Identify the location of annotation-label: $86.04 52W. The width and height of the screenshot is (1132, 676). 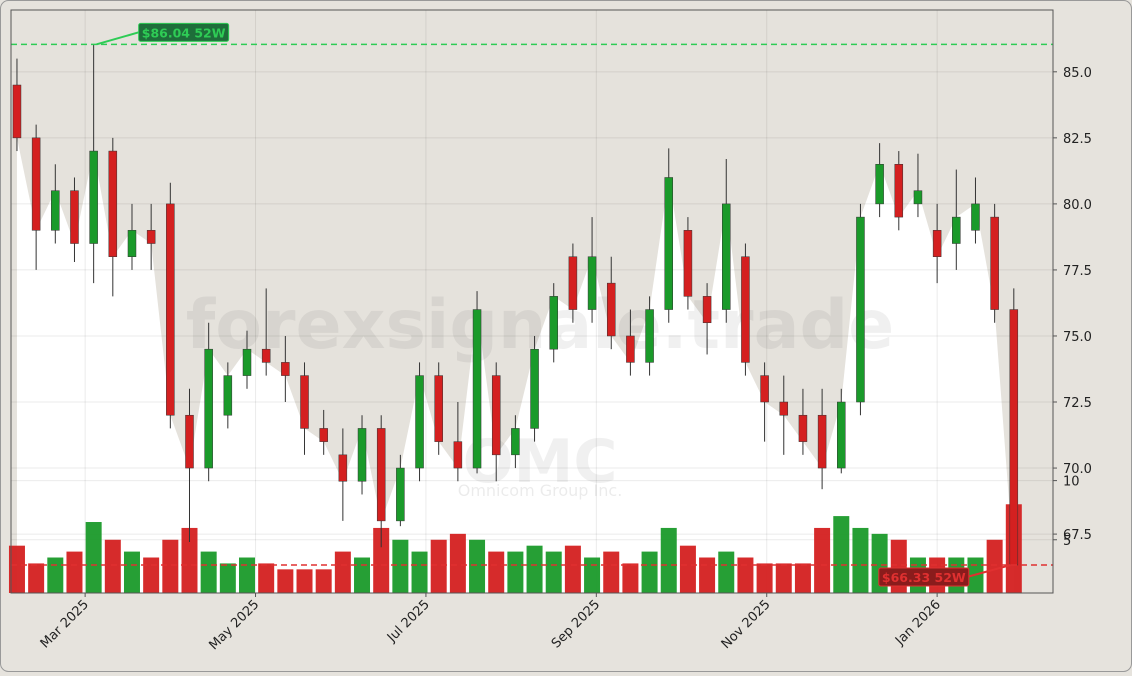
(184, 32).